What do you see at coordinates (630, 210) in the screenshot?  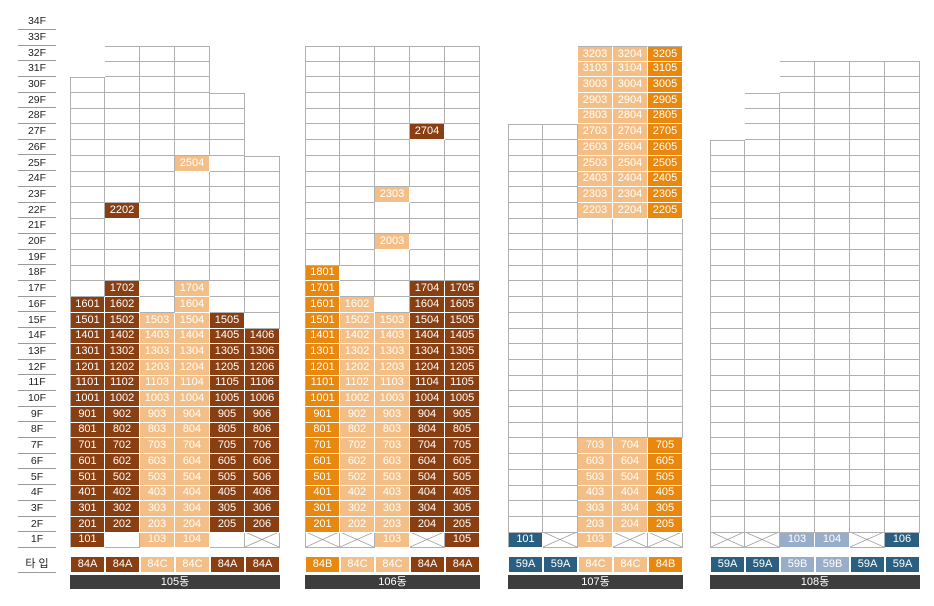 I see `unit-cell: 2204` at bounding box center [630, 210].